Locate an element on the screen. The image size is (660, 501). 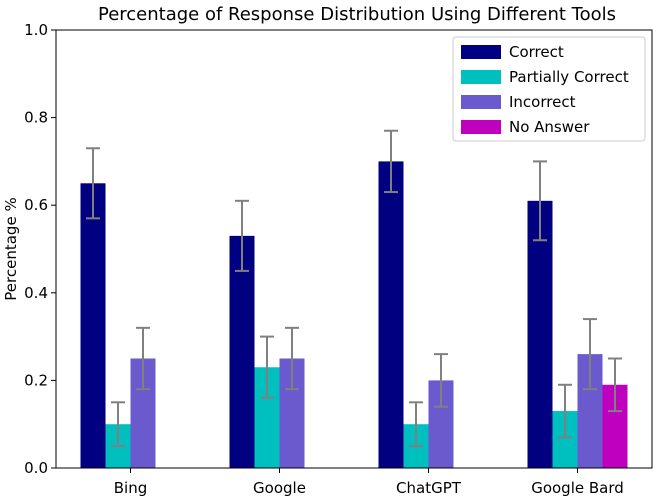
y-tick-label: 0.2 is located at coordinates (36, 380).